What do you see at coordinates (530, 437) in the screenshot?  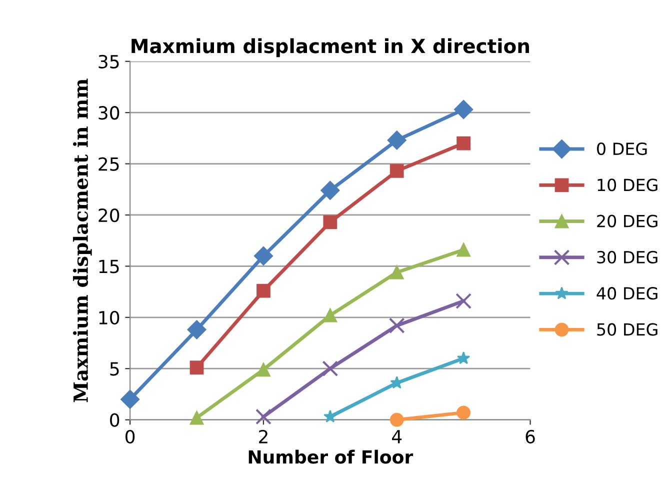 I see `x-tick-label: 6` at bounding box center [530, 437].